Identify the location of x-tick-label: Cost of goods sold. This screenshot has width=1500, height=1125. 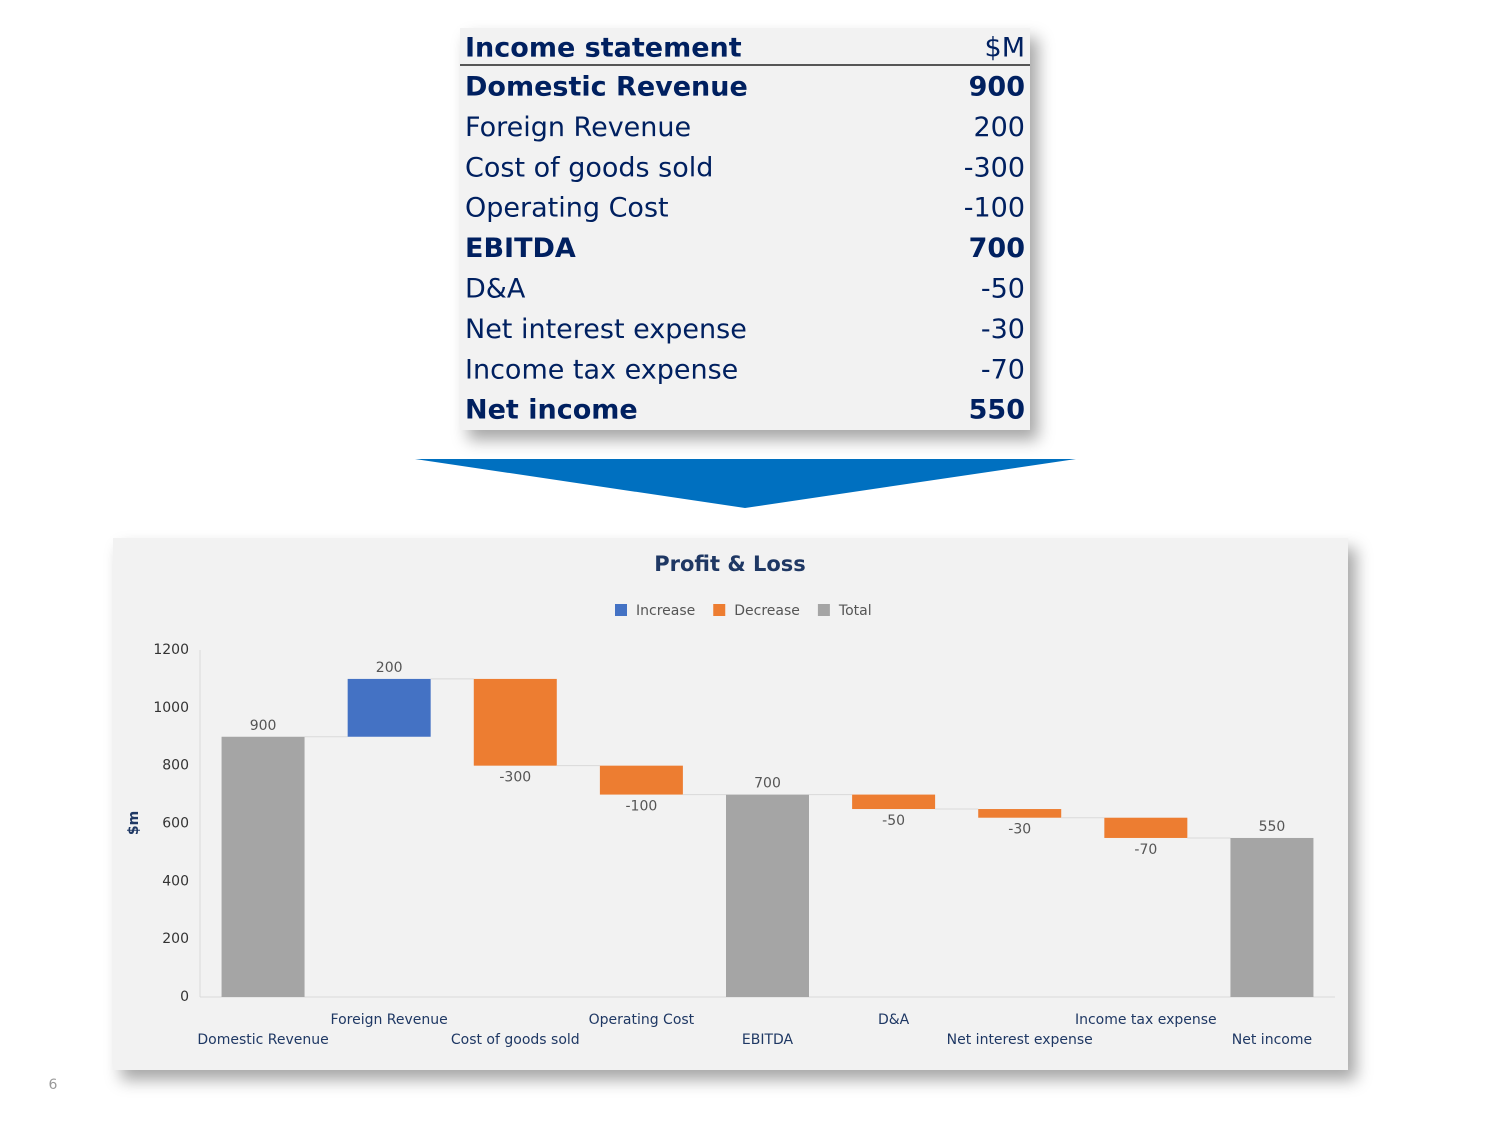
(515, 1040).